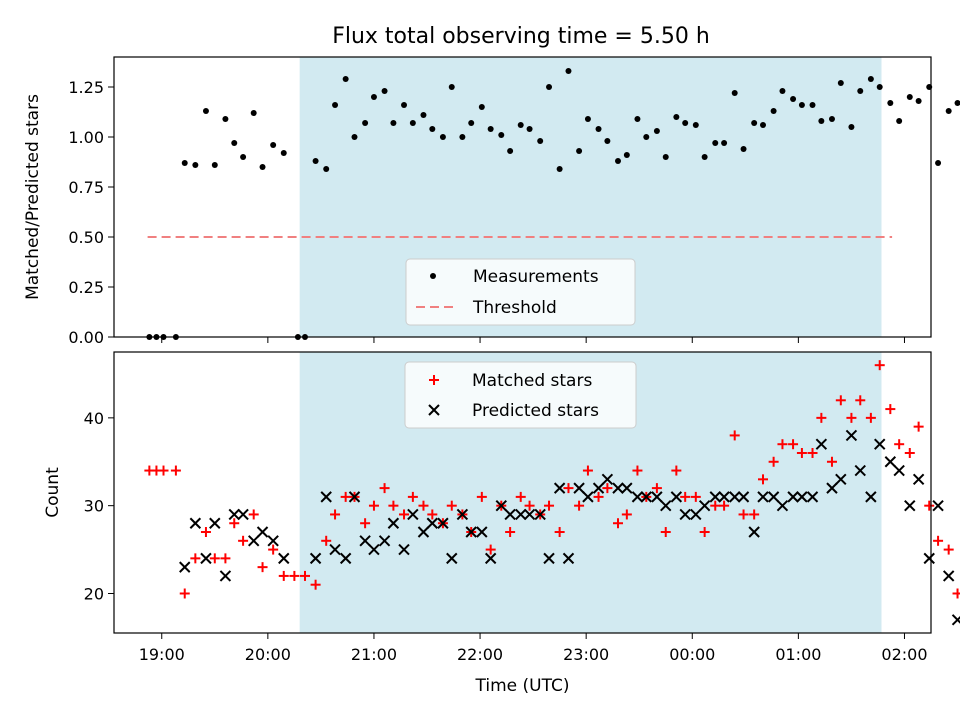  I want to click on time-x-axis-label: Time (UTC), so click(522, 686).